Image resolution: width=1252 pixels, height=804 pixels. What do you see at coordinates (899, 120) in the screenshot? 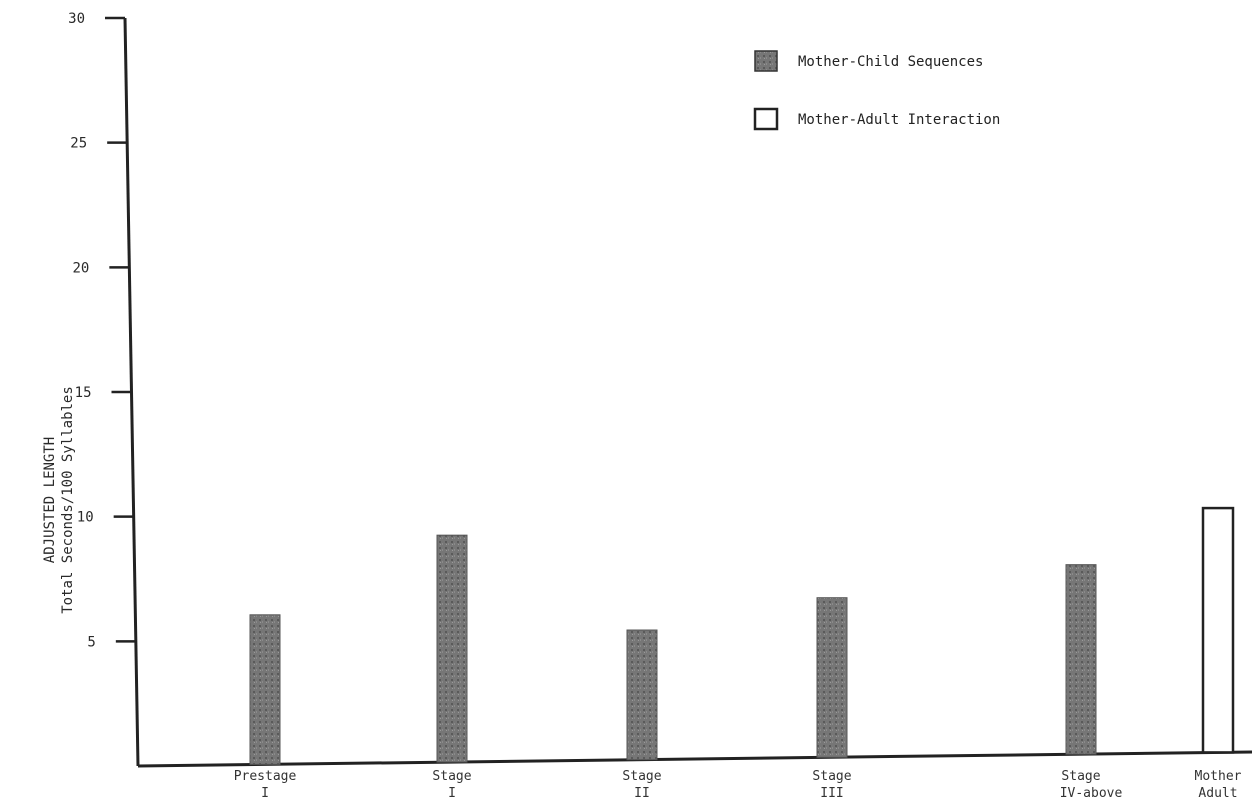
I see `legend-label-mother-adult: Mother-Adult Interaction` at bounding box center [899, 120].